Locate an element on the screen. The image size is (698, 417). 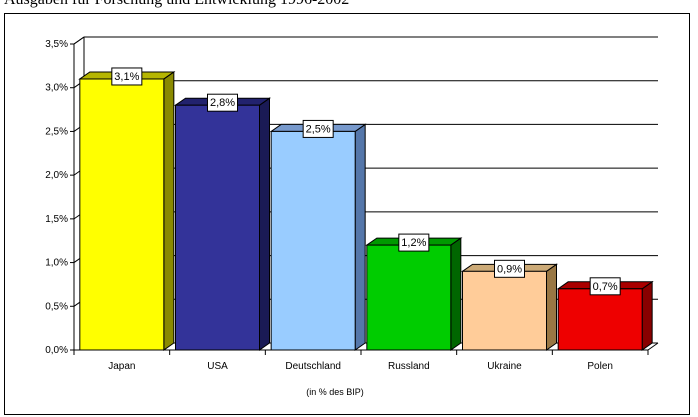
category-label: Deutschland is located at coordinates (313, 366).